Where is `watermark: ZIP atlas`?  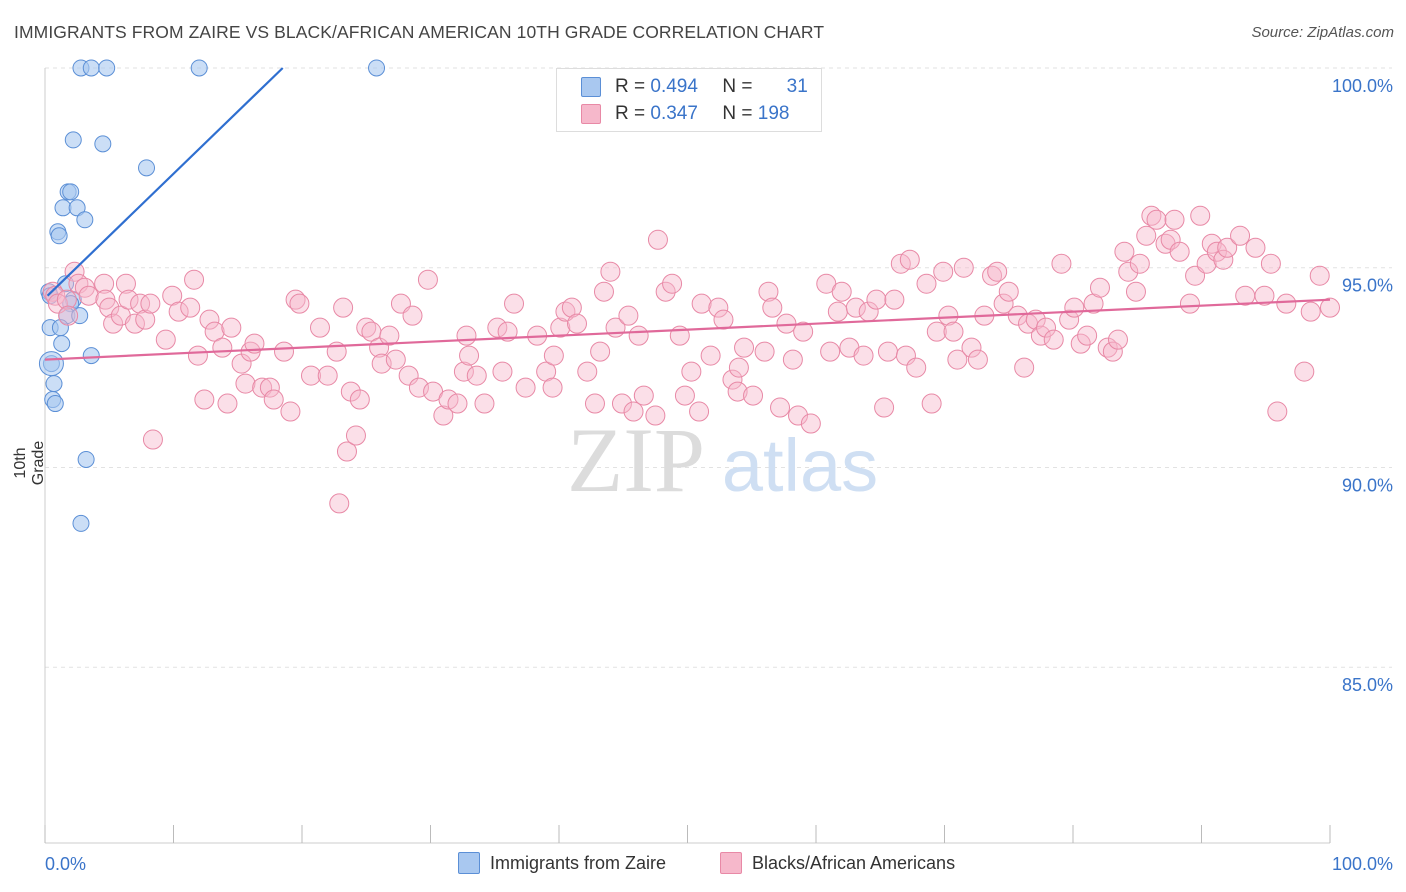
watermark: ZIP atlas is located at coordinates (722, 460).